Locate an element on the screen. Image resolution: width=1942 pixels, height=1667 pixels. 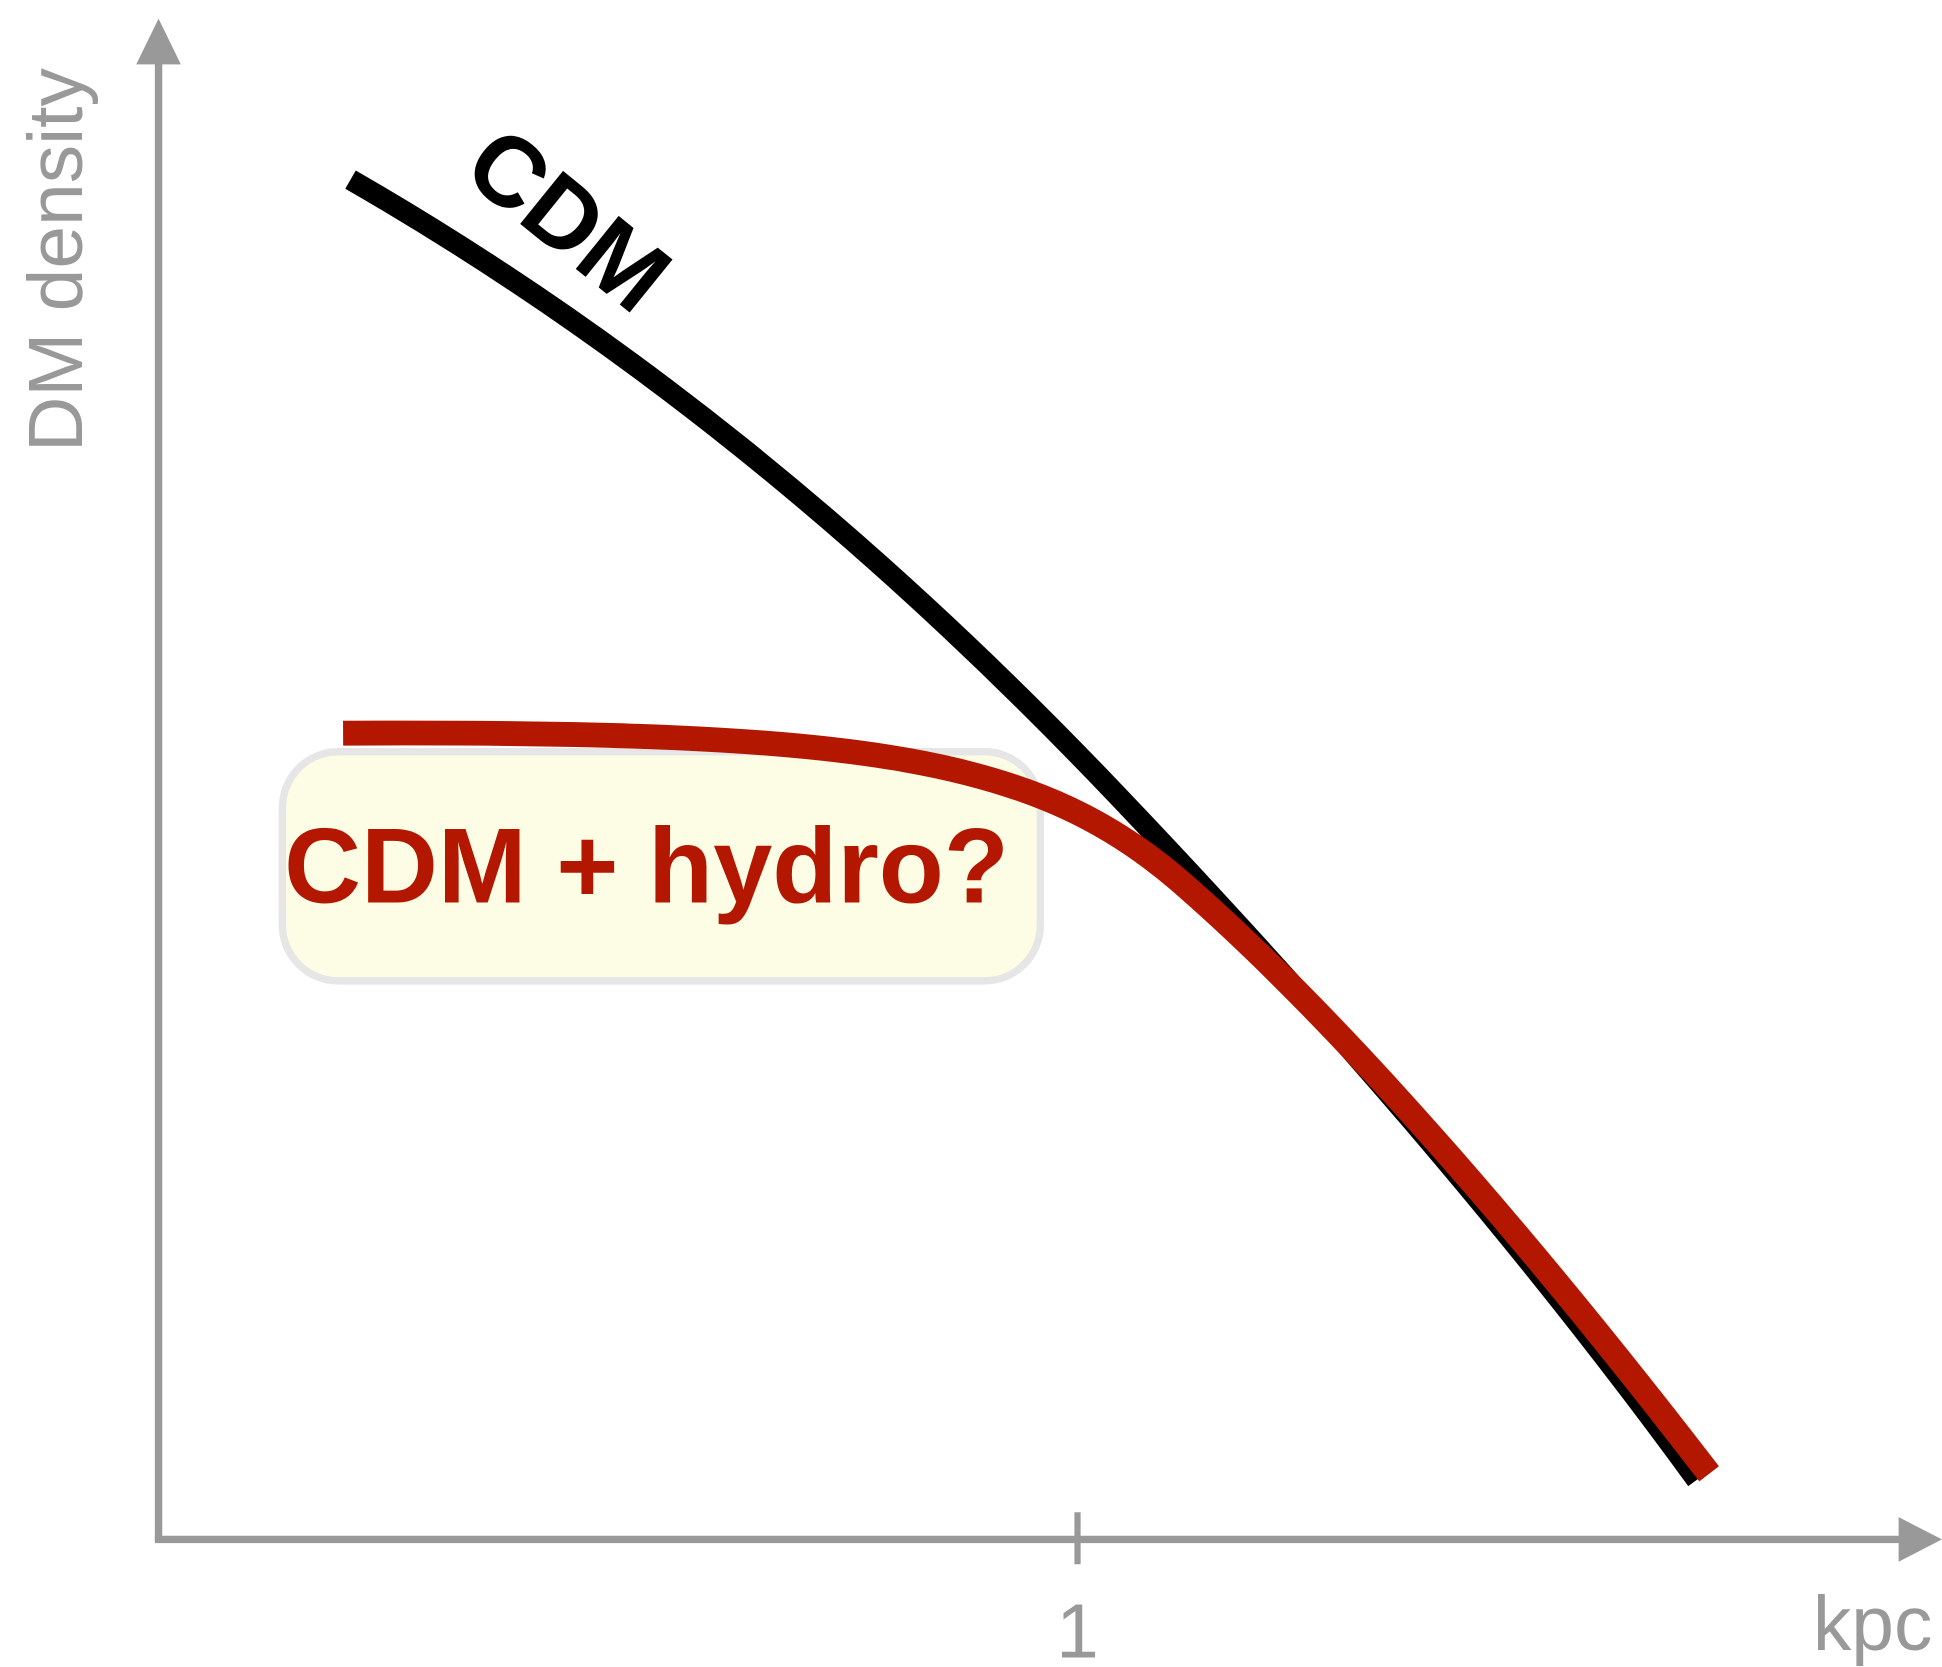
x-axis-arrow is located at coordinates (1920, 1539).